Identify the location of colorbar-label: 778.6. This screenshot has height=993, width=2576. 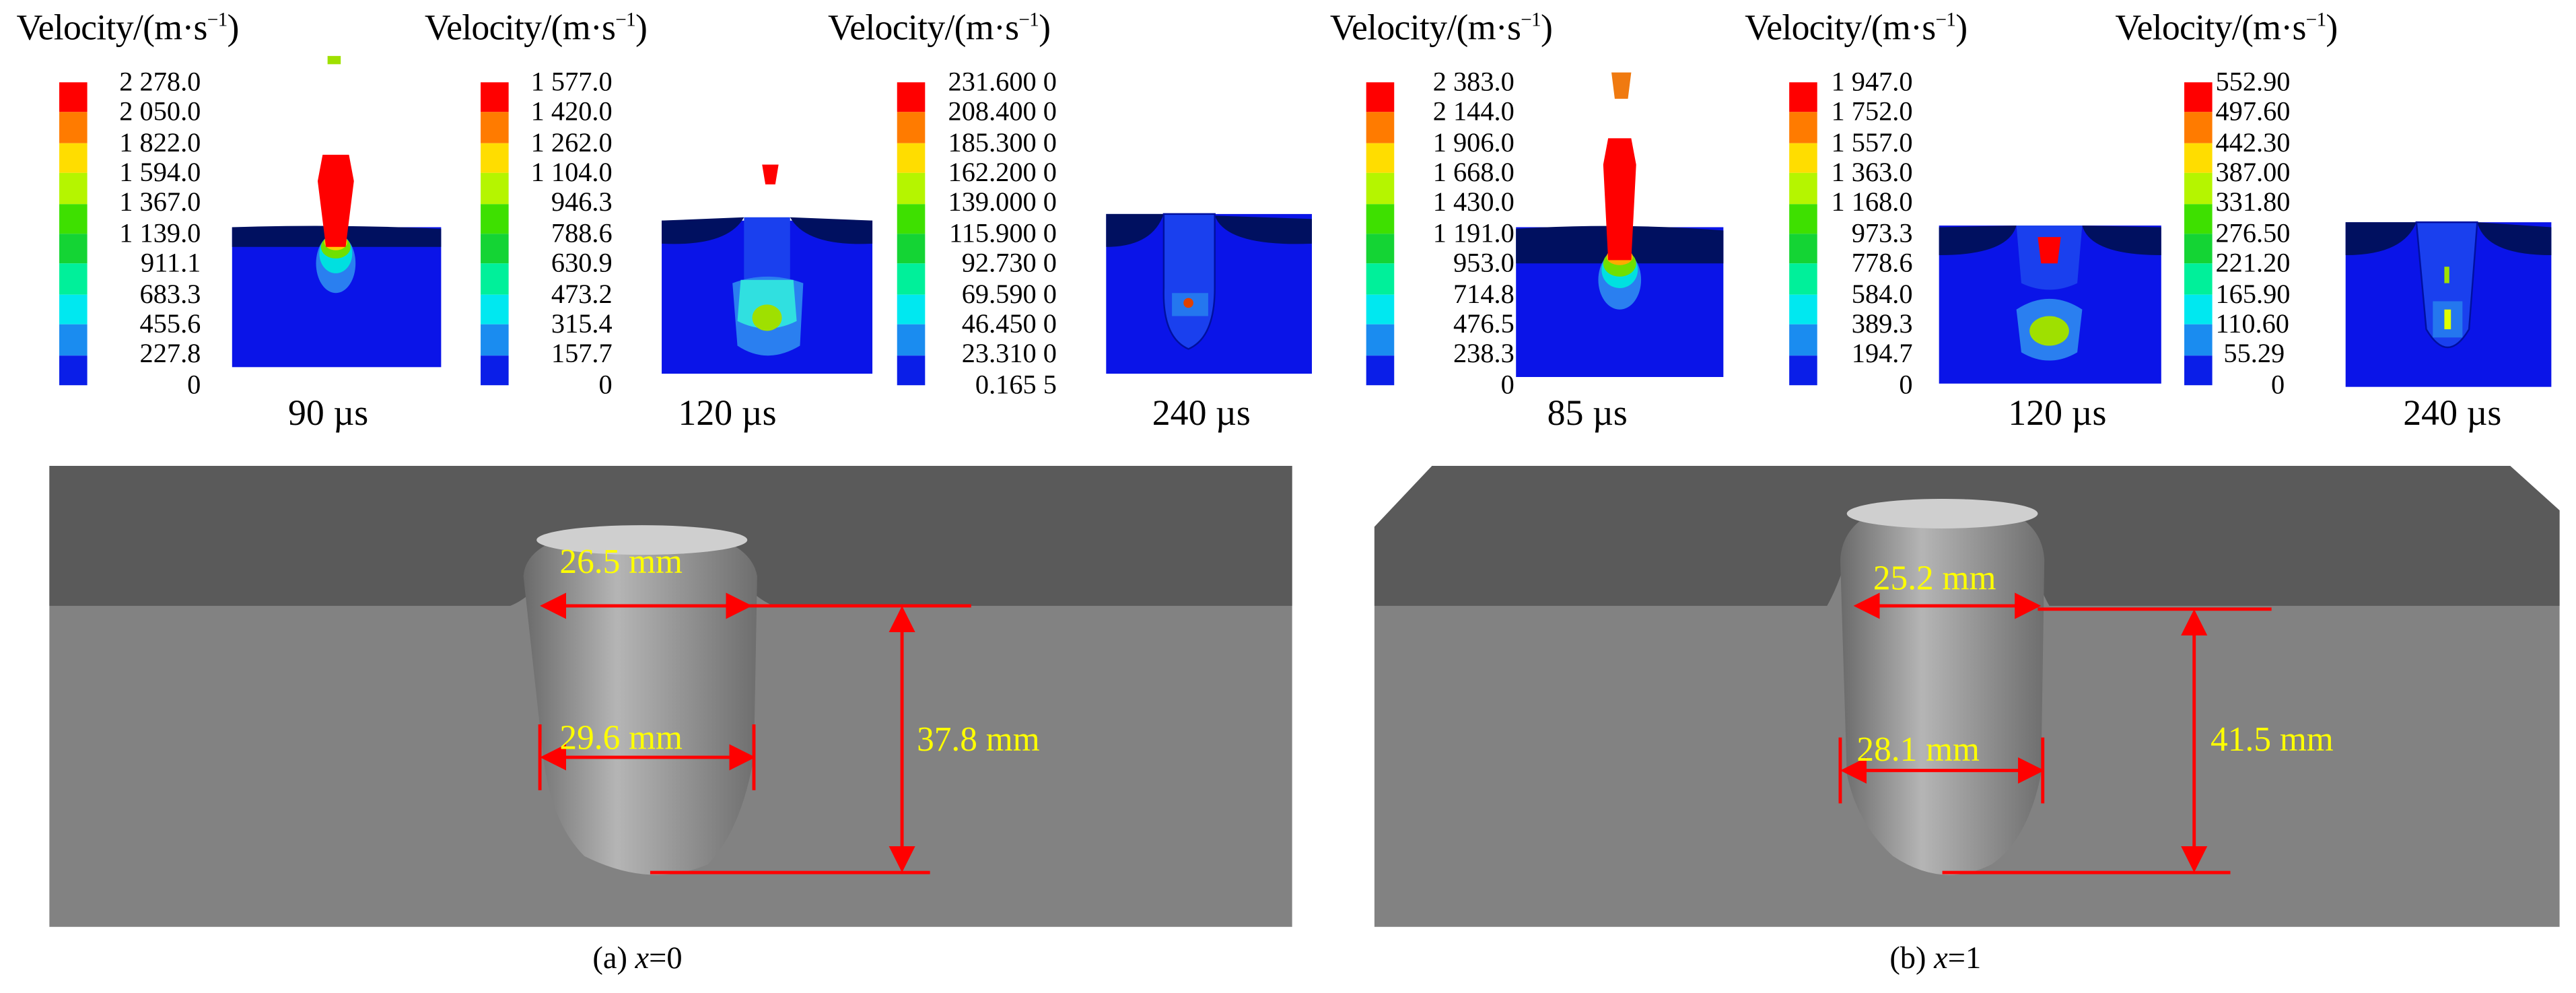
(1882, 263).